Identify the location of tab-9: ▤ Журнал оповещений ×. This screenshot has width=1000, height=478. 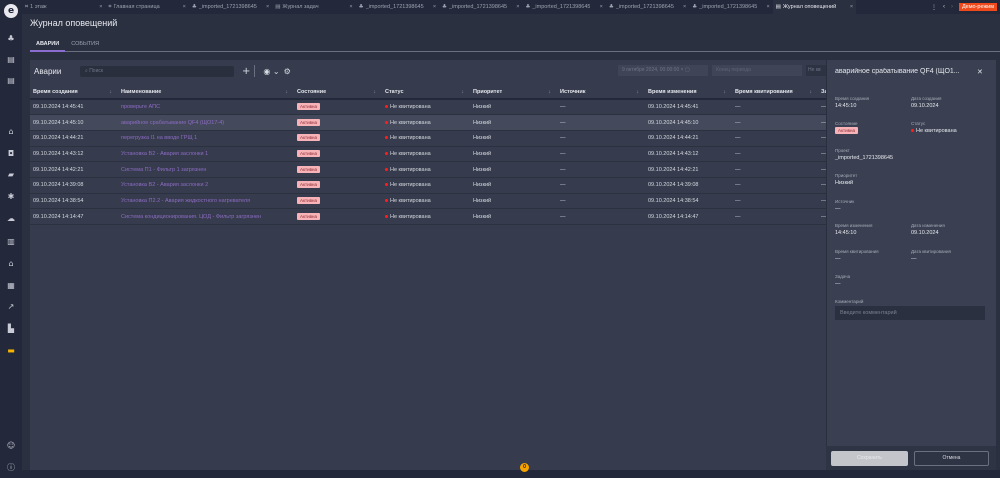
(814, 7).